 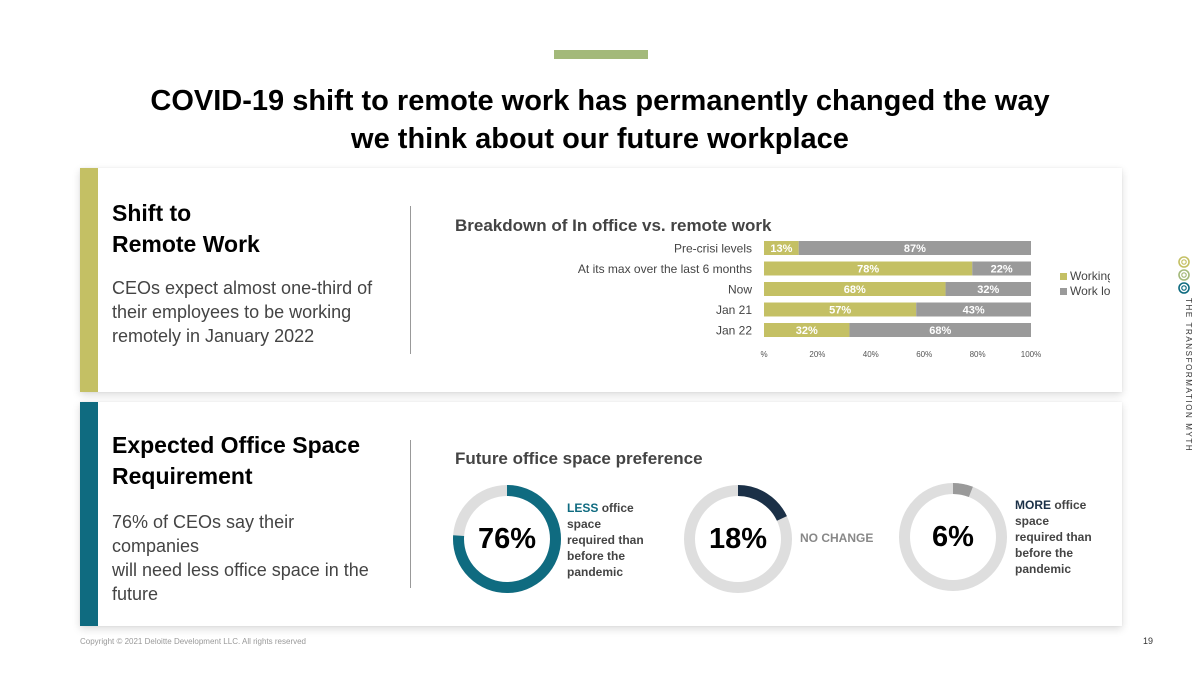 I want to click on bar-data-label: 78%, so click(x=868, y=270).